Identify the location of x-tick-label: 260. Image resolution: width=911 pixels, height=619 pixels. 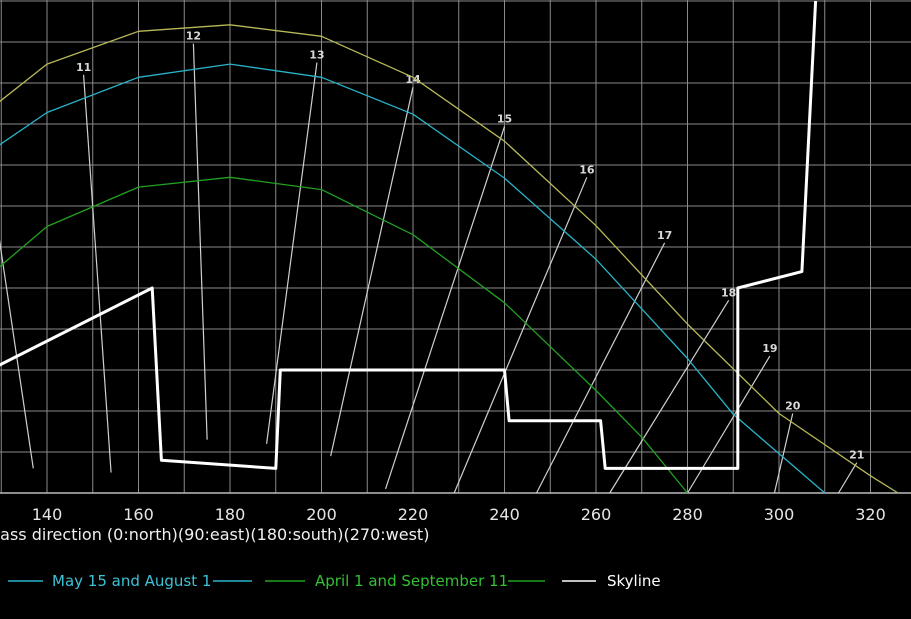
(596, 514).